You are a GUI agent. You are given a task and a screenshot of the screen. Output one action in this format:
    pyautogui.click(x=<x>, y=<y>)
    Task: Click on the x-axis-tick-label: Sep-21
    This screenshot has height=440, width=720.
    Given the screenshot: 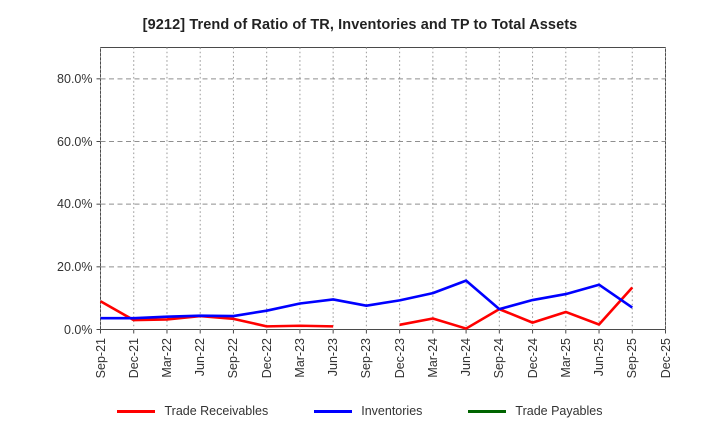 What is the action you would take?
    pyautogui.click(x=100, y=357)
    